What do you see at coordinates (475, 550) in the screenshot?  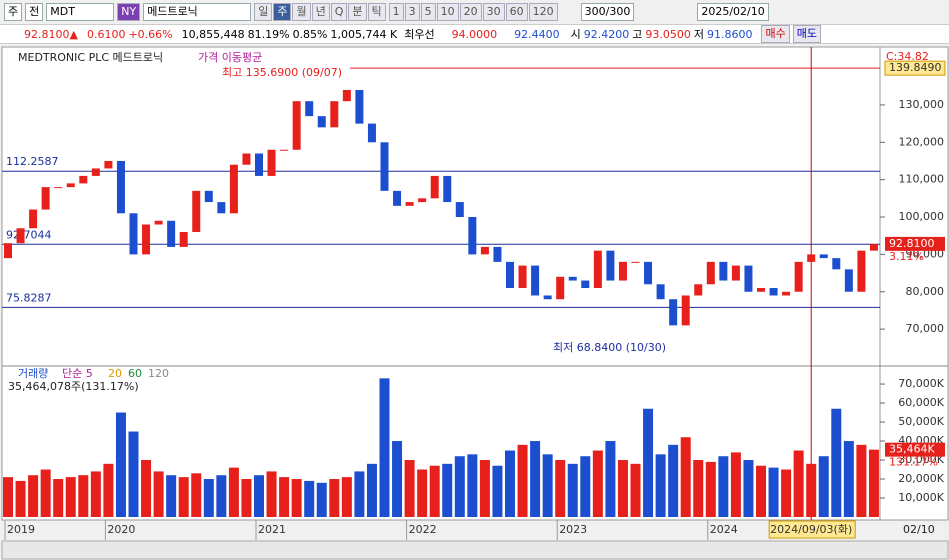 I see `scrollbar` at bounding box center [475, 550].